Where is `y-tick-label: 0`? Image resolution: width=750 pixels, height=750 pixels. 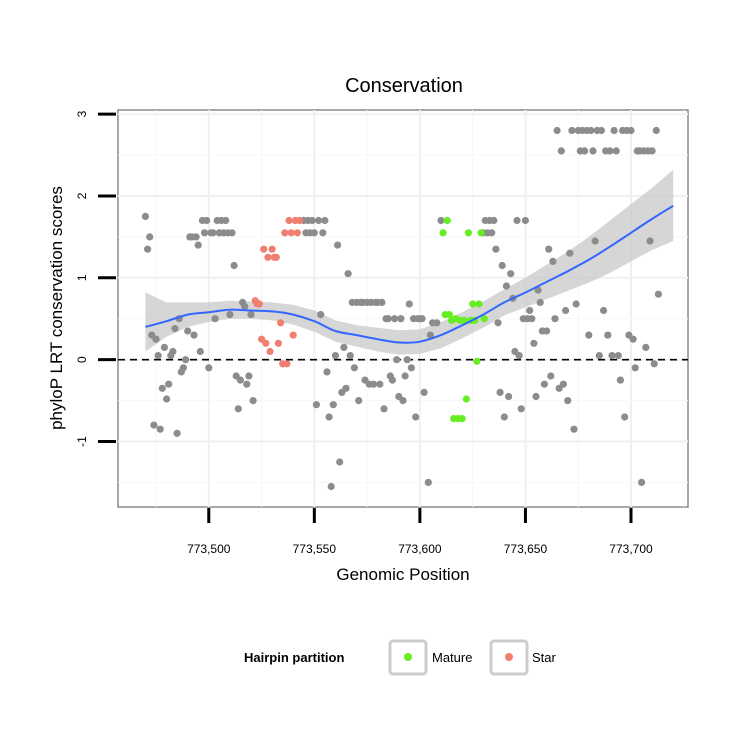
y-tick-label: 0 is located at coordinates (82, 359).